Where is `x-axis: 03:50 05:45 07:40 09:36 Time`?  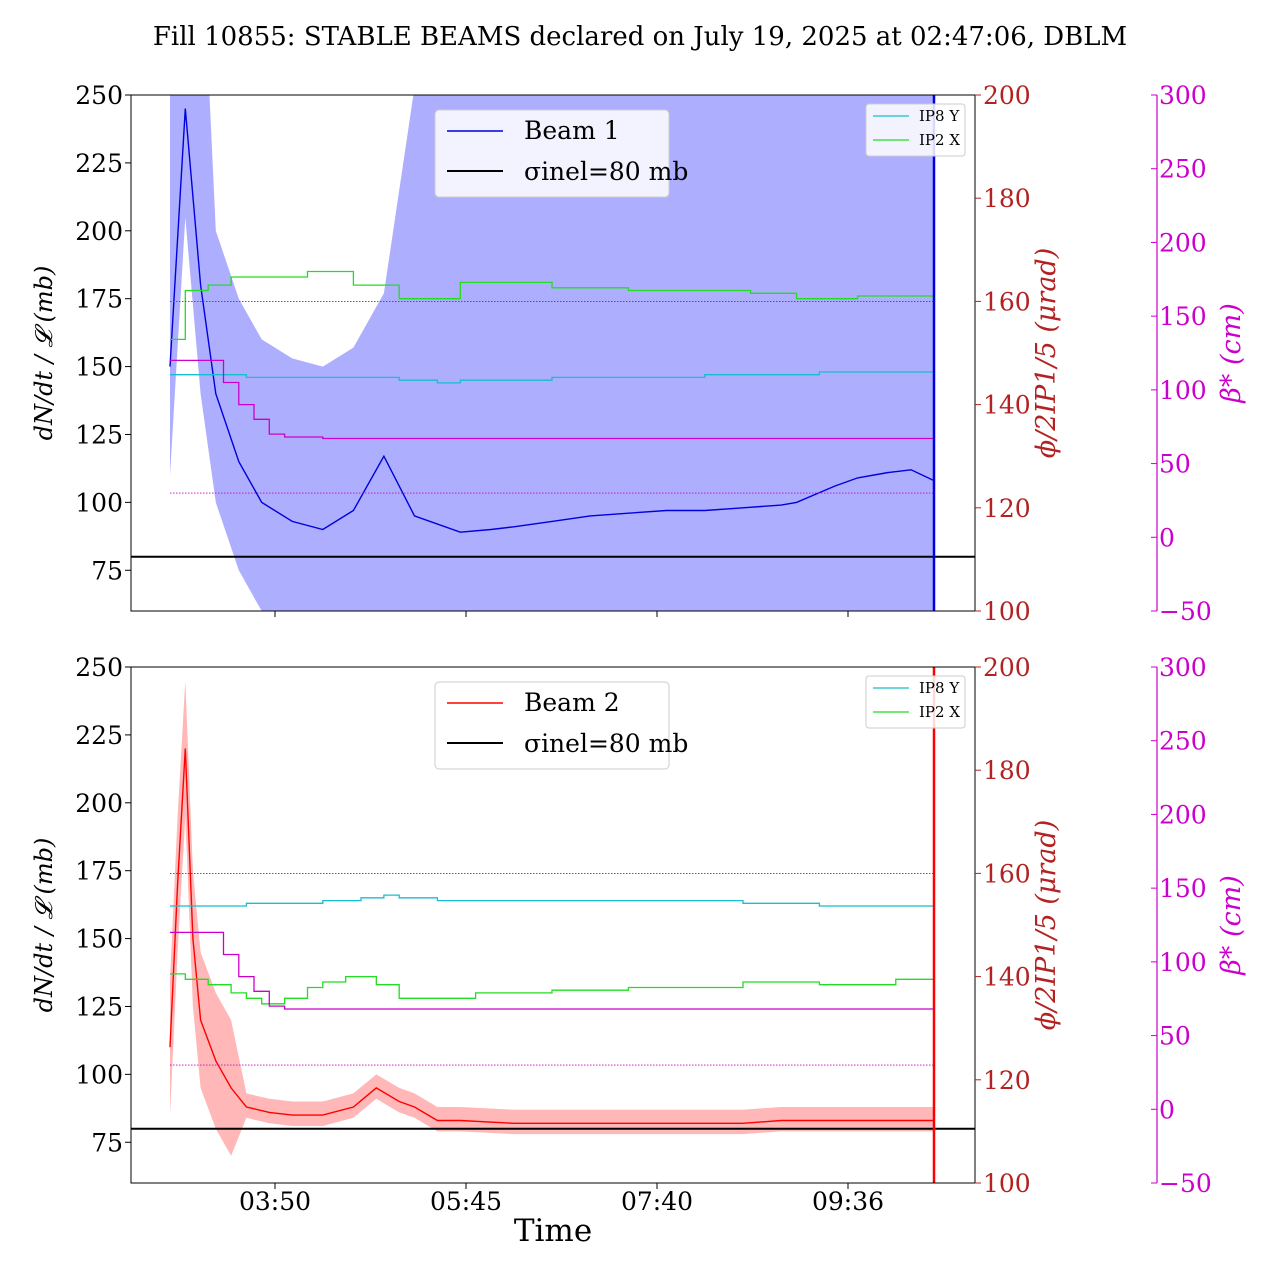 x-axis: 03:50 05:45 07:40 09:36 Time is located at coordinates (561, 1216).